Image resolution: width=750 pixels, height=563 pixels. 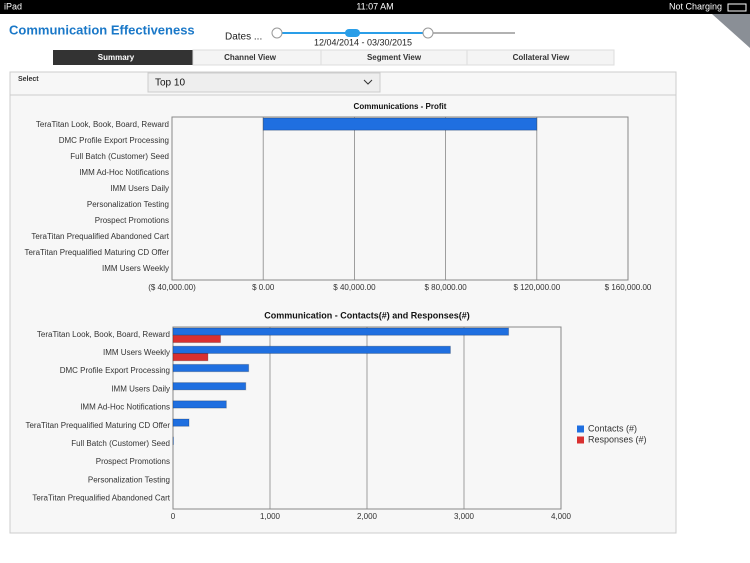 What do you see at coordinates (464, 516) in the screenshot?
I see `x-tick-label: 3,000` at bounding box center [464, 516].